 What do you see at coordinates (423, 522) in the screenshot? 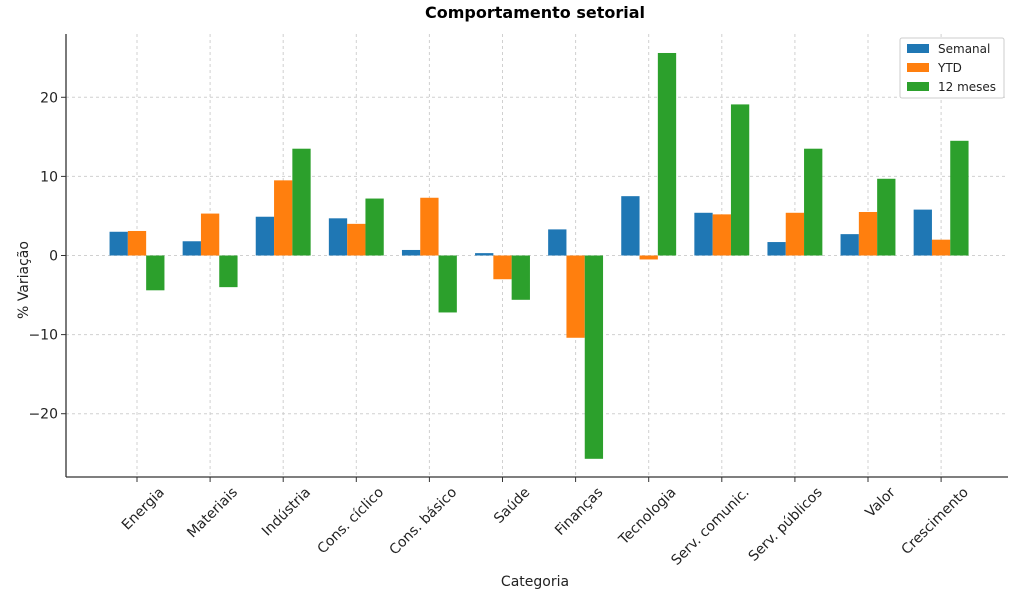
I see `x-tick-label: Cons. básico` at bounding box center [423, 522].